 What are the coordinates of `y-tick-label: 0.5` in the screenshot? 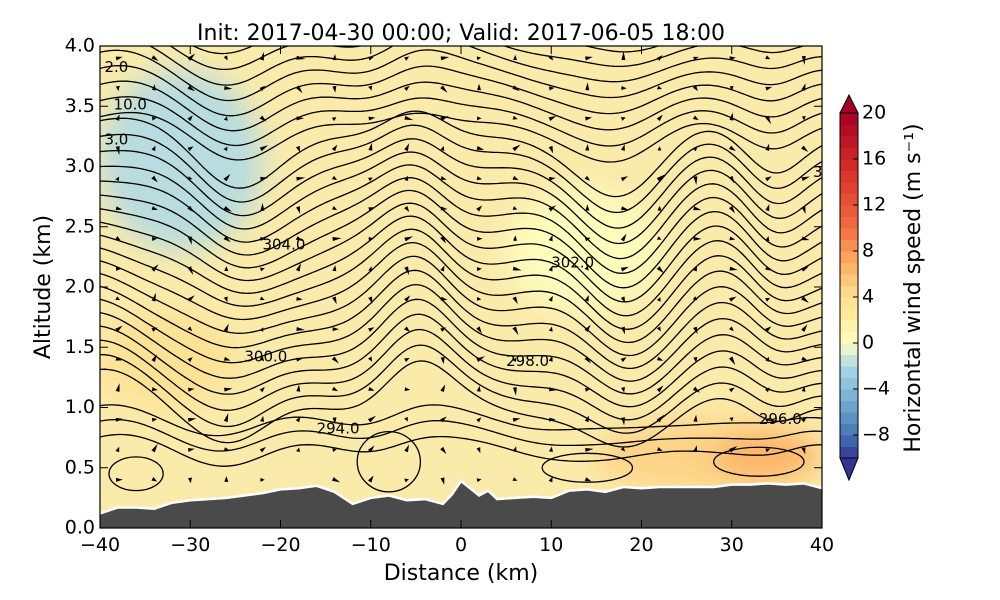 It's located at (80, 467).